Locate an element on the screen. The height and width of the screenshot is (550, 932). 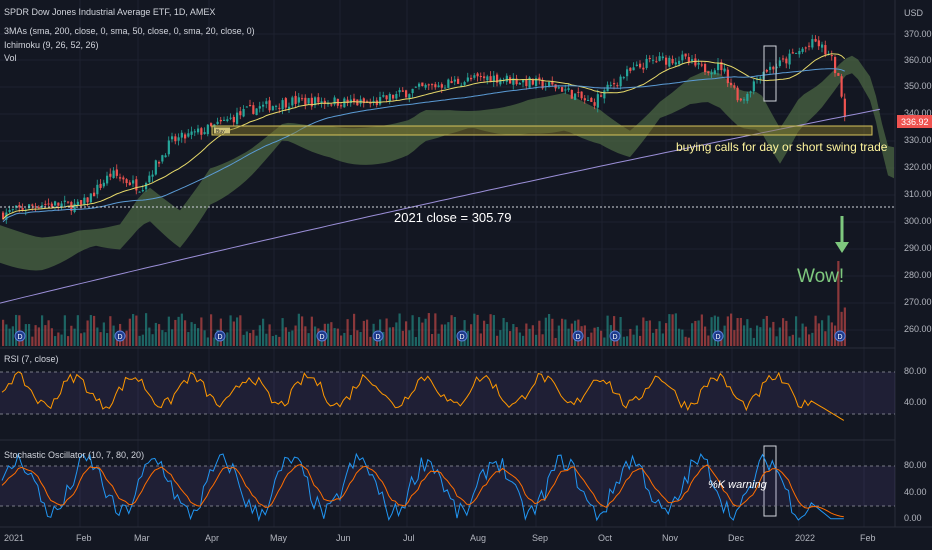
support-zone-box is located at coordinates (542, 130).